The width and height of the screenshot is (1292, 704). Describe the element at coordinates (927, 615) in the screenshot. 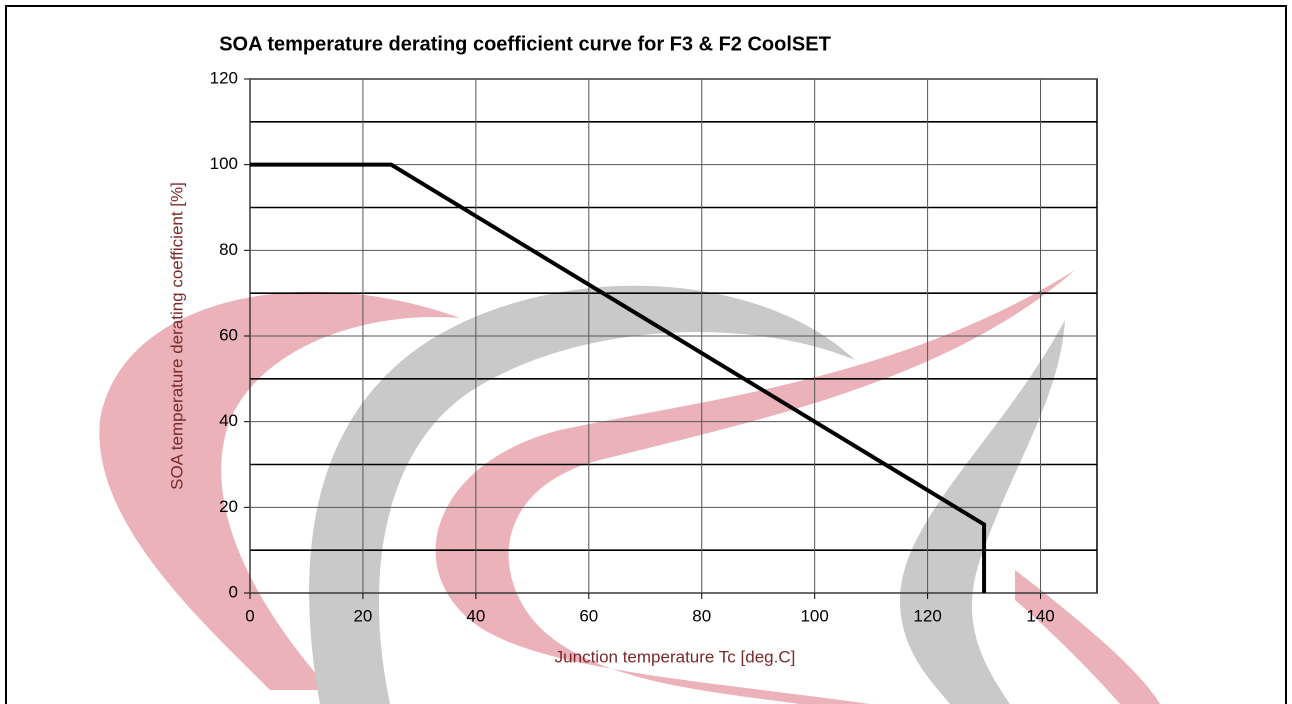

I see `x-tick-label: 120` at that location.